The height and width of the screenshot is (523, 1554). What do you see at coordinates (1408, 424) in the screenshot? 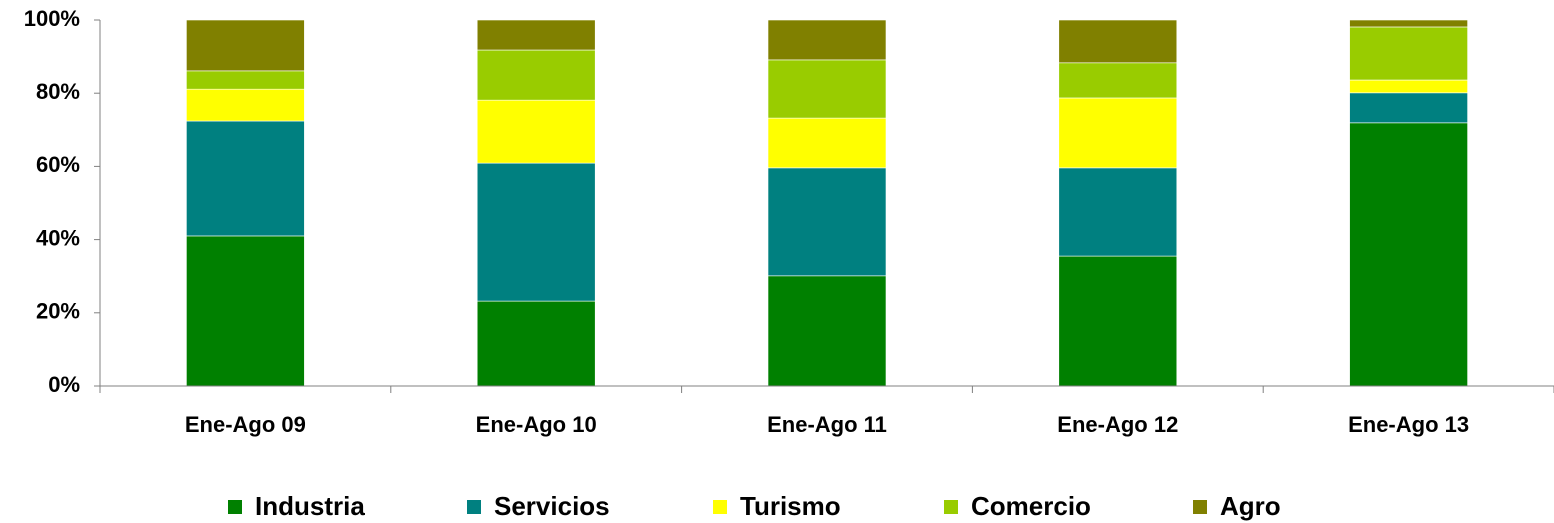
I see `x-tick-label: Ene-Ago 13` at bounding box center [1408, 424].